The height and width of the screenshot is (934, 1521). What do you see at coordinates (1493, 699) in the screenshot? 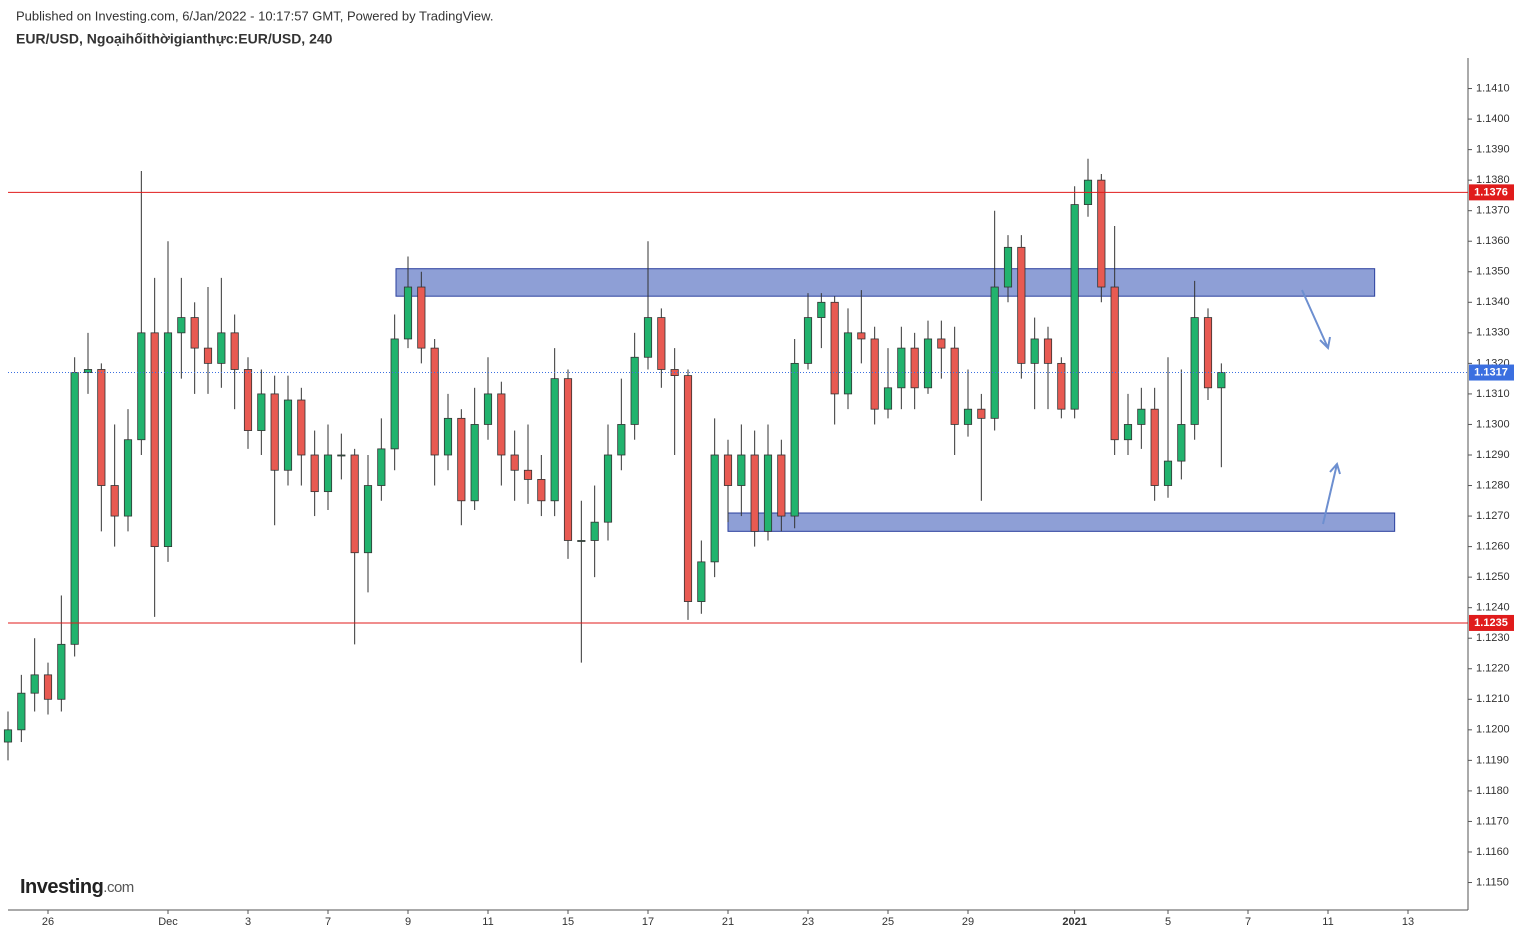
I see `y-tick-label: 1.1210` at bounding box center [1493, 699].